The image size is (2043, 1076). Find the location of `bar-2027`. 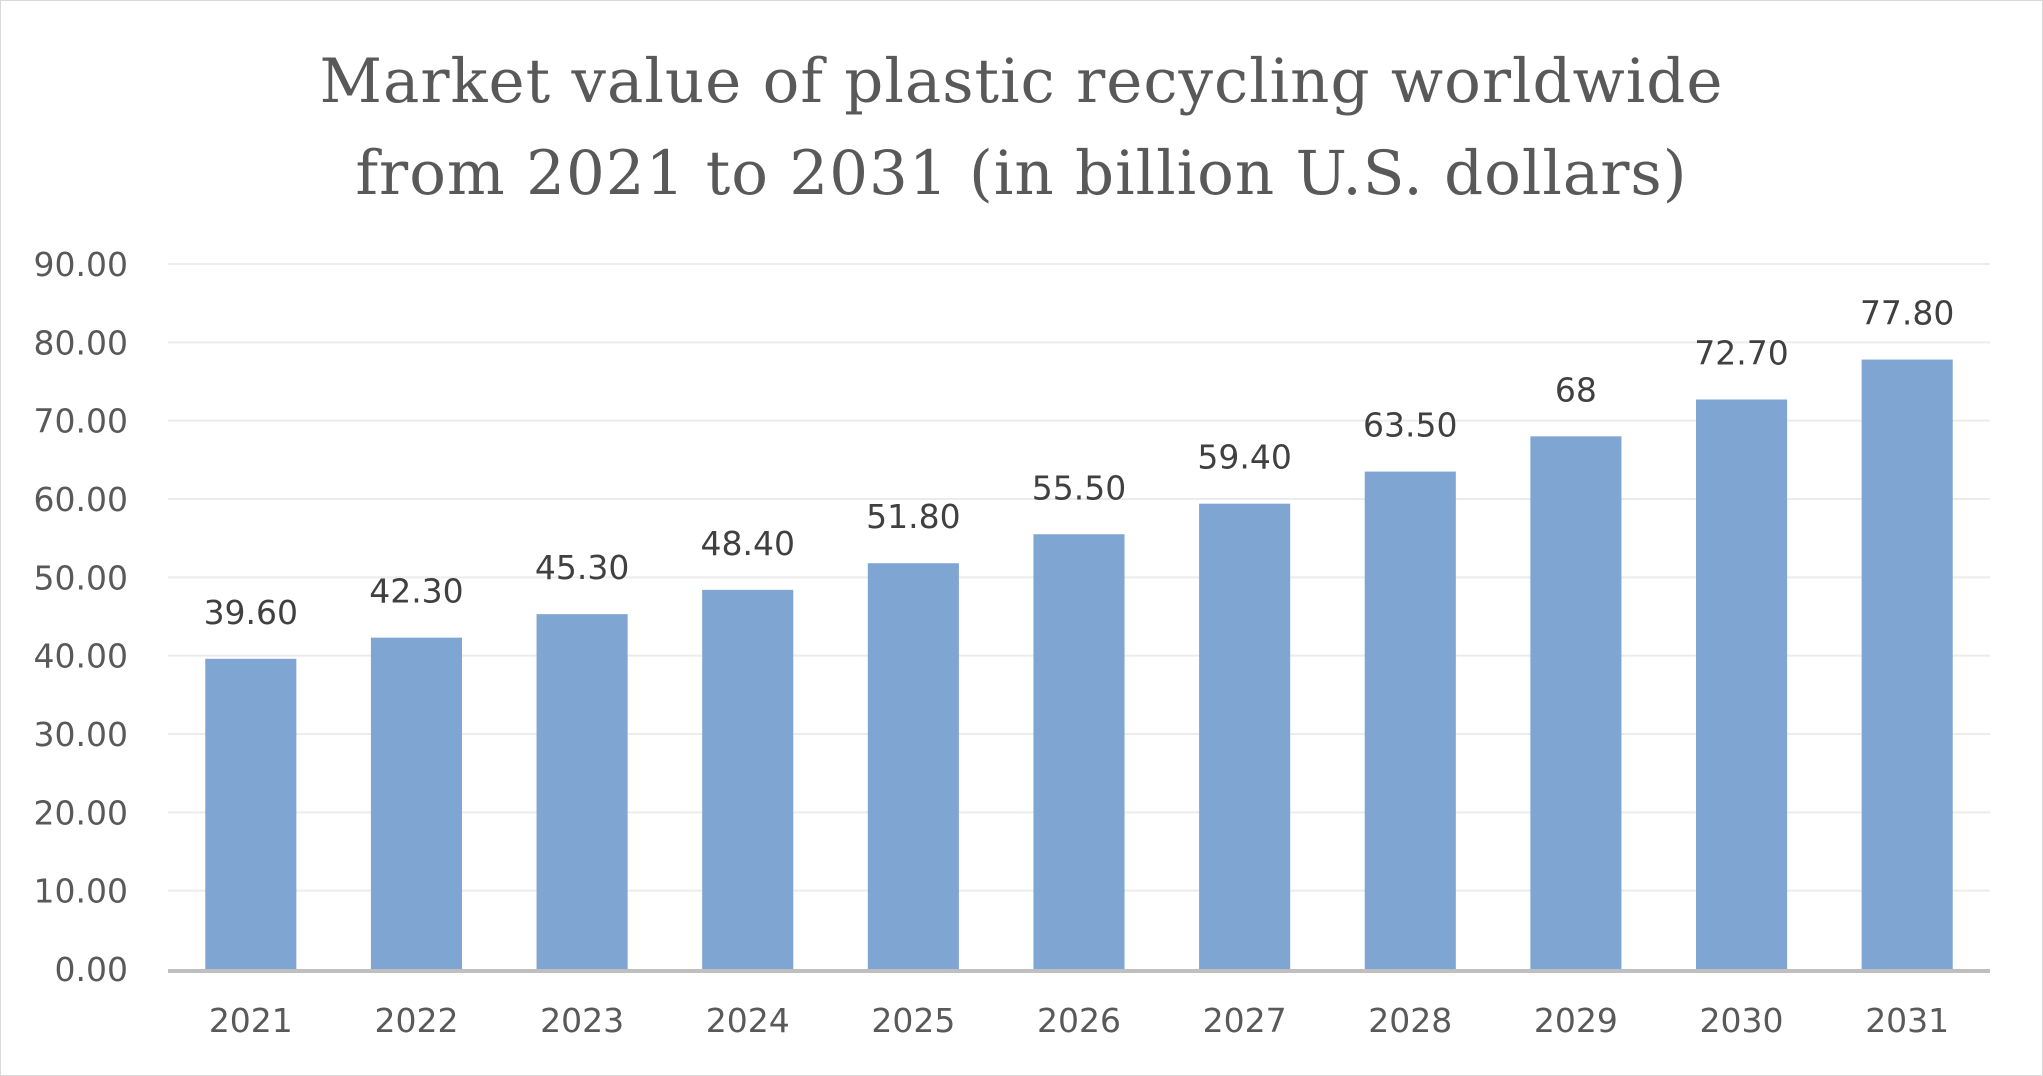

bar-2027 is located at coordinates (1245, 736).